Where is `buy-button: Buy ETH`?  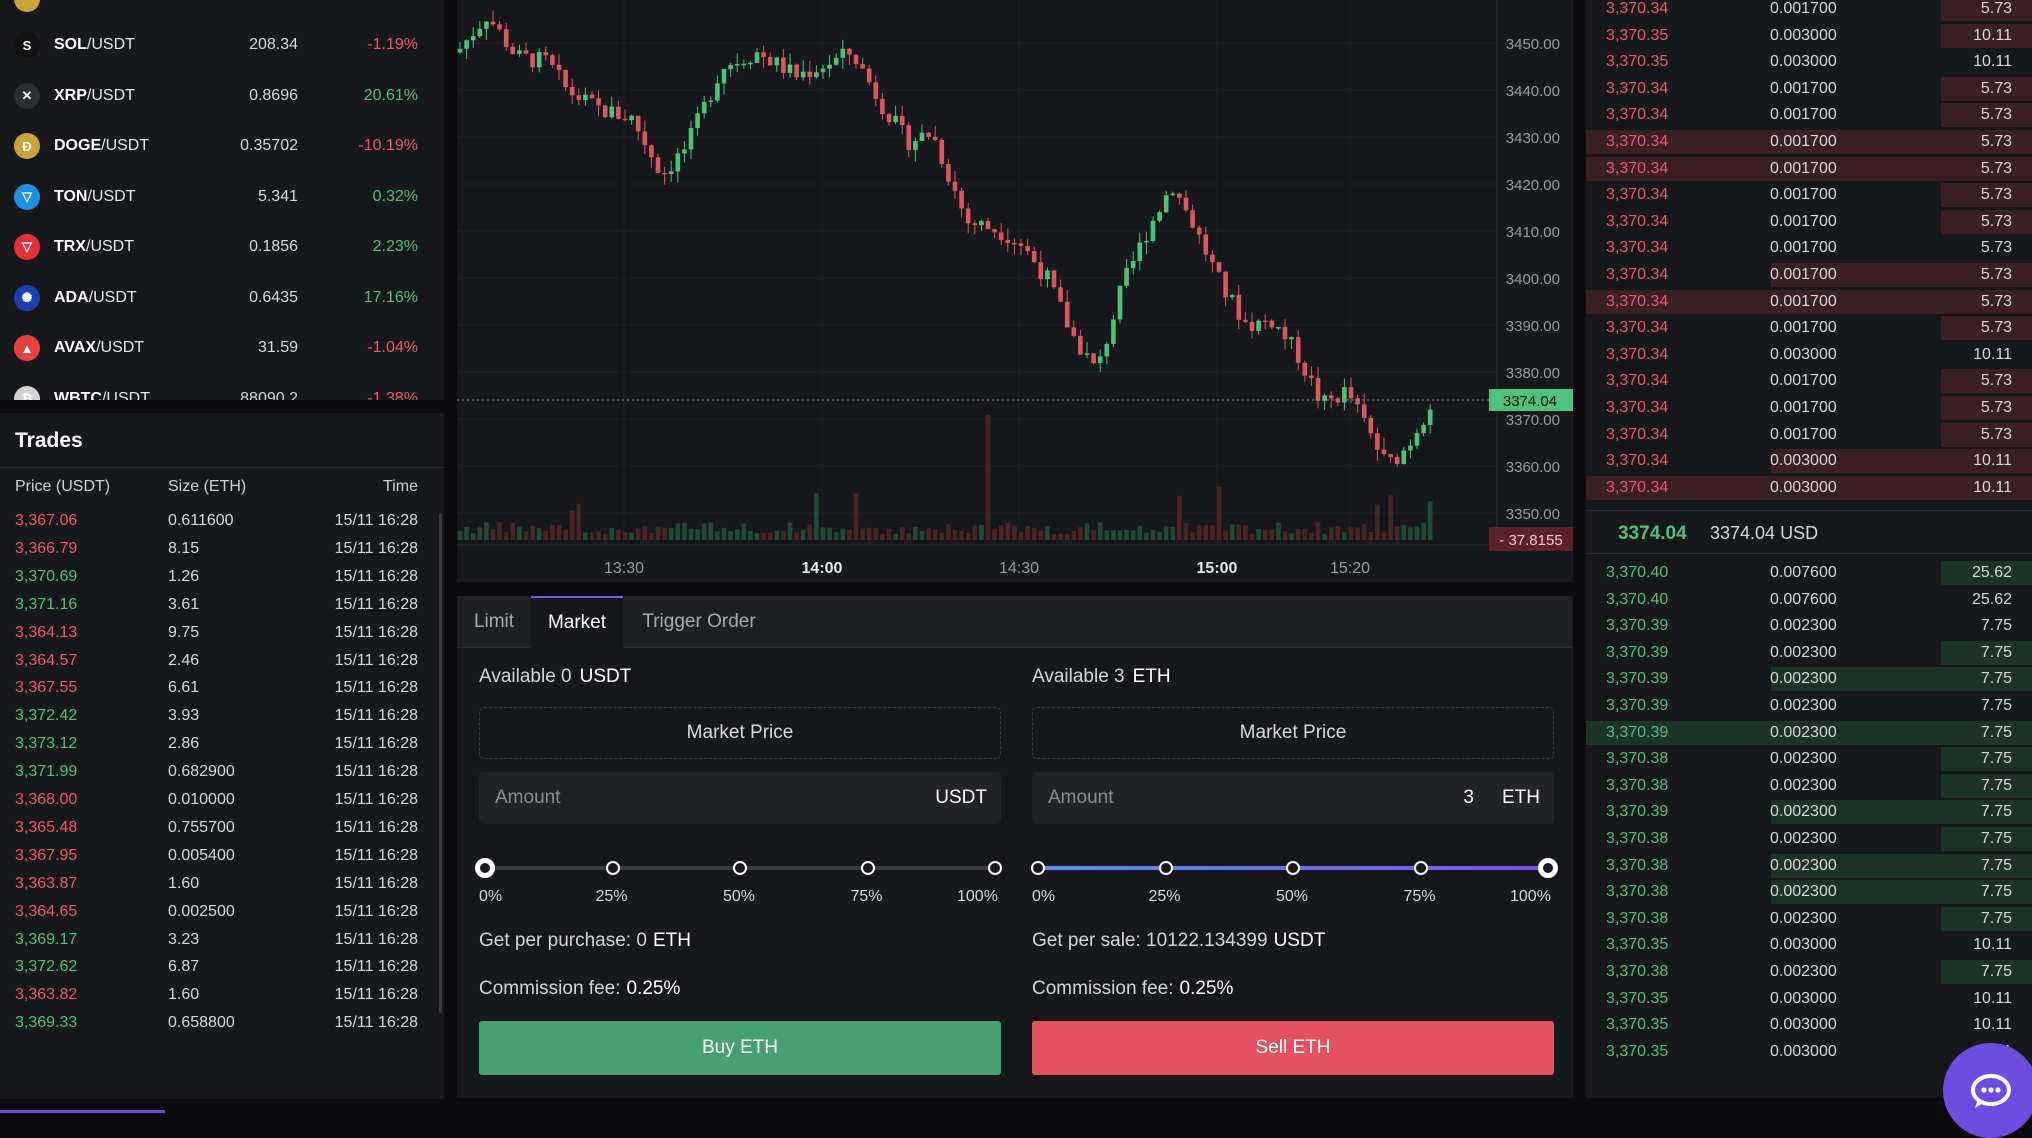
buy-button: Buy ETH is located at coordinates (740, 1048).